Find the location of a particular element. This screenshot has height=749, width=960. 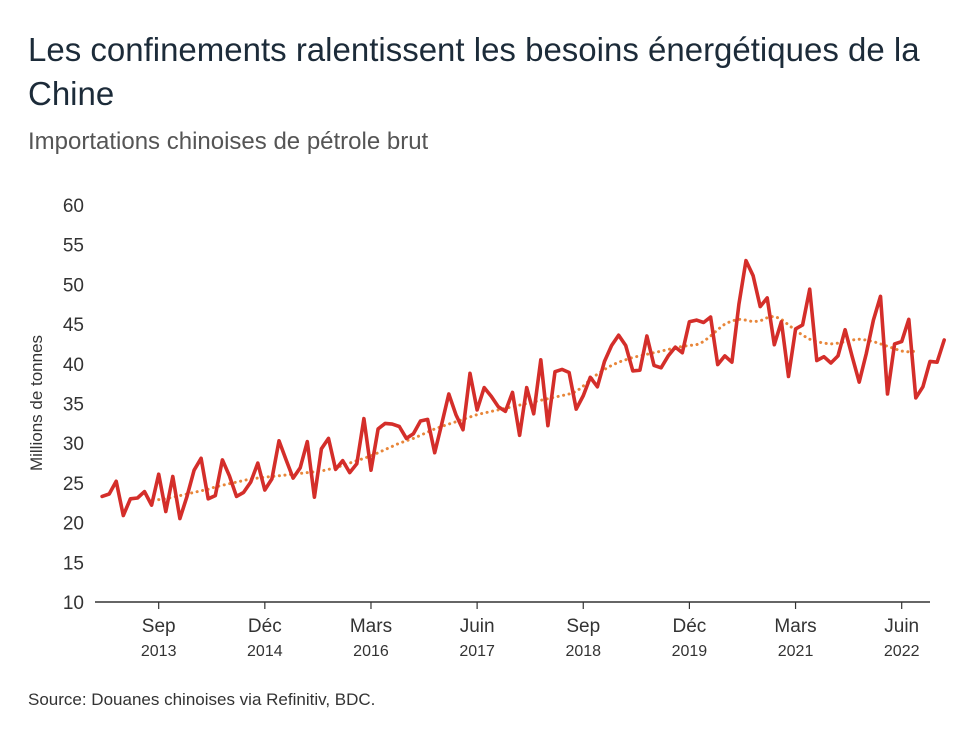

x-tick-year: 2019 is located at coordinates (690, 651).